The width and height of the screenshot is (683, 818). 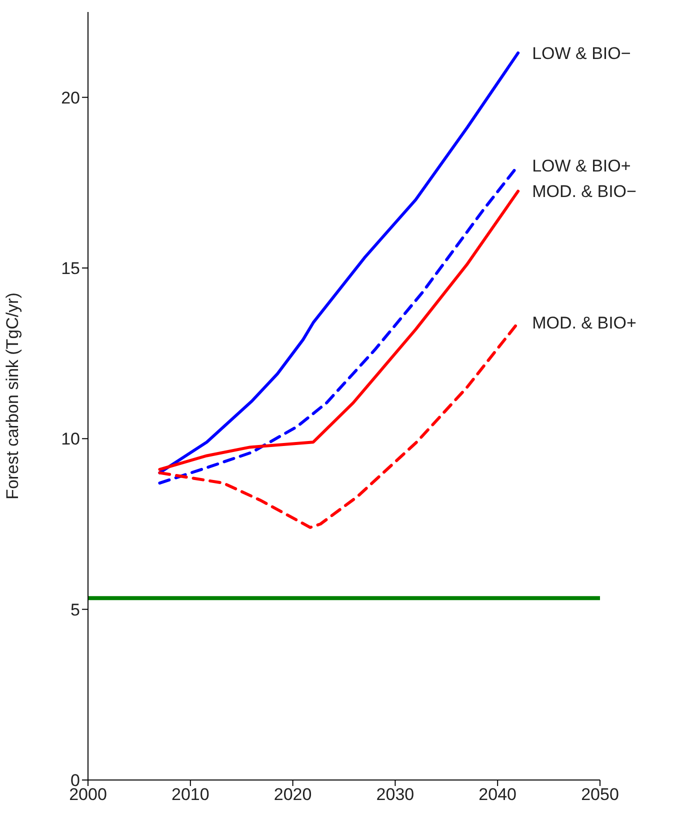 I want to click on y-tick-label: 20, so click(x=70, y=98).